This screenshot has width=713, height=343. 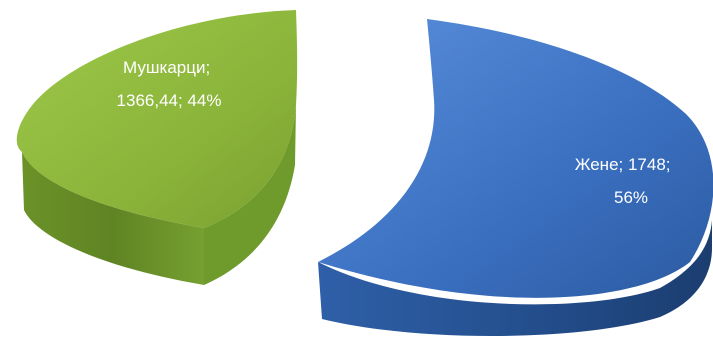 I want to click on slice-zhene-label-line2: 56%, so click(x=631, y=197).